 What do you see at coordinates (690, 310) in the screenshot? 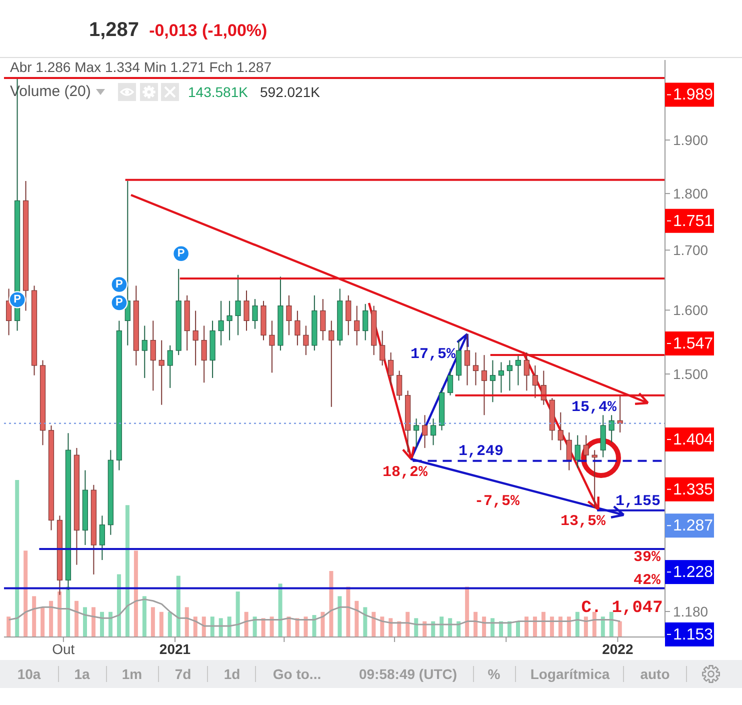
I see `y-tick-label: 1.600` at bounding box center [690, 310].